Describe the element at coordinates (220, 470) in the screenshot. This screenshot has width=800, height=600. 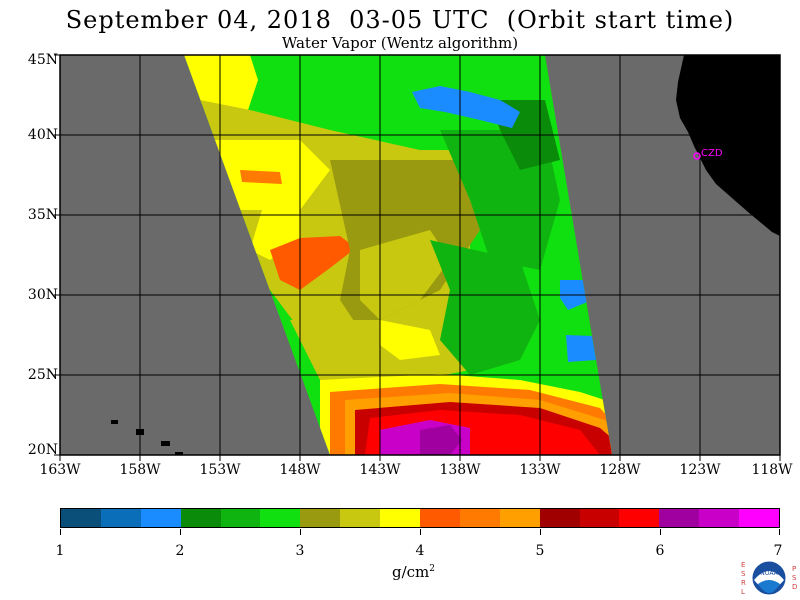
I see `lon-label: 153W` at that location.